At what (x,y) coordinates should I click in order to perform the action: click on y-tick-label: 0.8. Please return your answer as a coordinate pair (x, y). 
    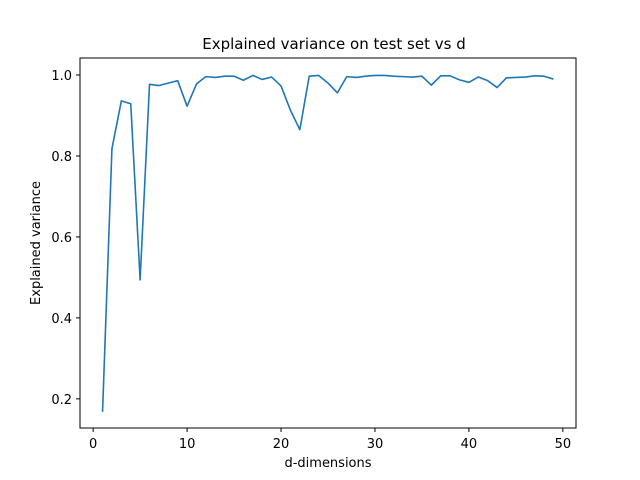
    Looking at the image, I should click on (61, 157).